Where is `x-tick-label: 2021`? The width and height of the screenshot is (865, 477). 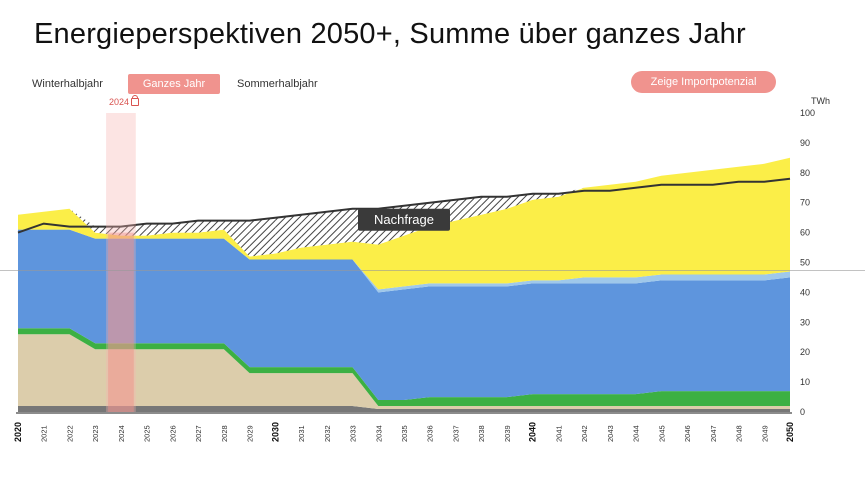 x-tick-label: 2021 is located at coordinates (44, 433).